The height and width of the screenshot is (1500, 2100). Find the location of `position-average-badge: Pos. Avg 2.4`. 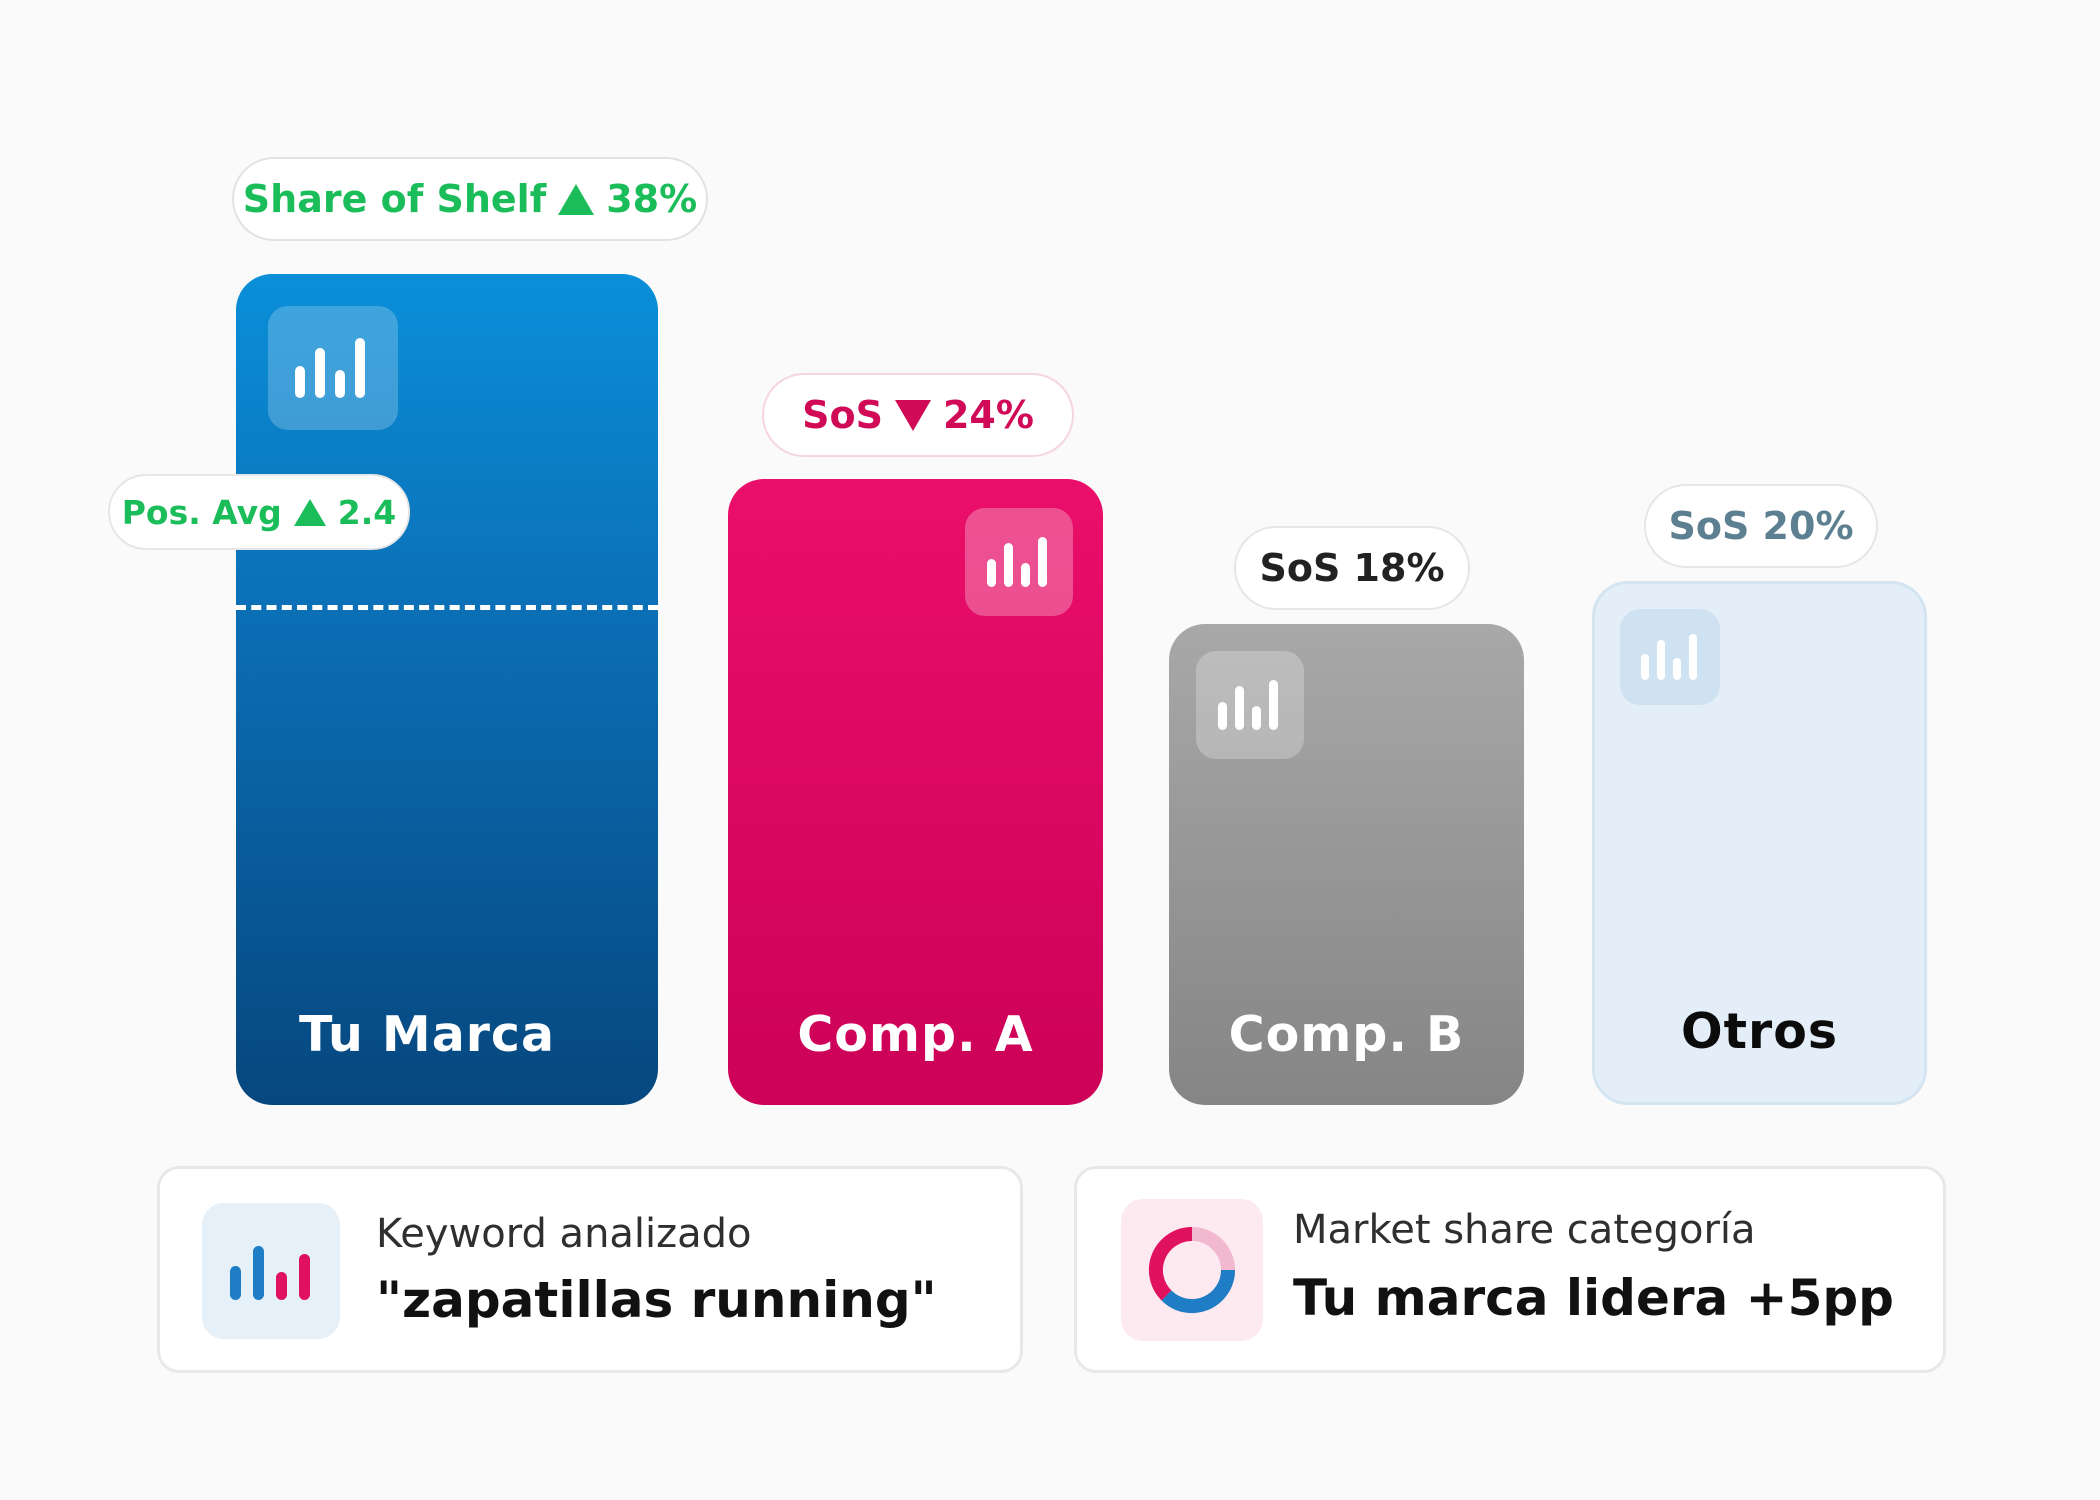

position-average-badge: Pos. Avg 2.4 is located at coordinates (259, 512).